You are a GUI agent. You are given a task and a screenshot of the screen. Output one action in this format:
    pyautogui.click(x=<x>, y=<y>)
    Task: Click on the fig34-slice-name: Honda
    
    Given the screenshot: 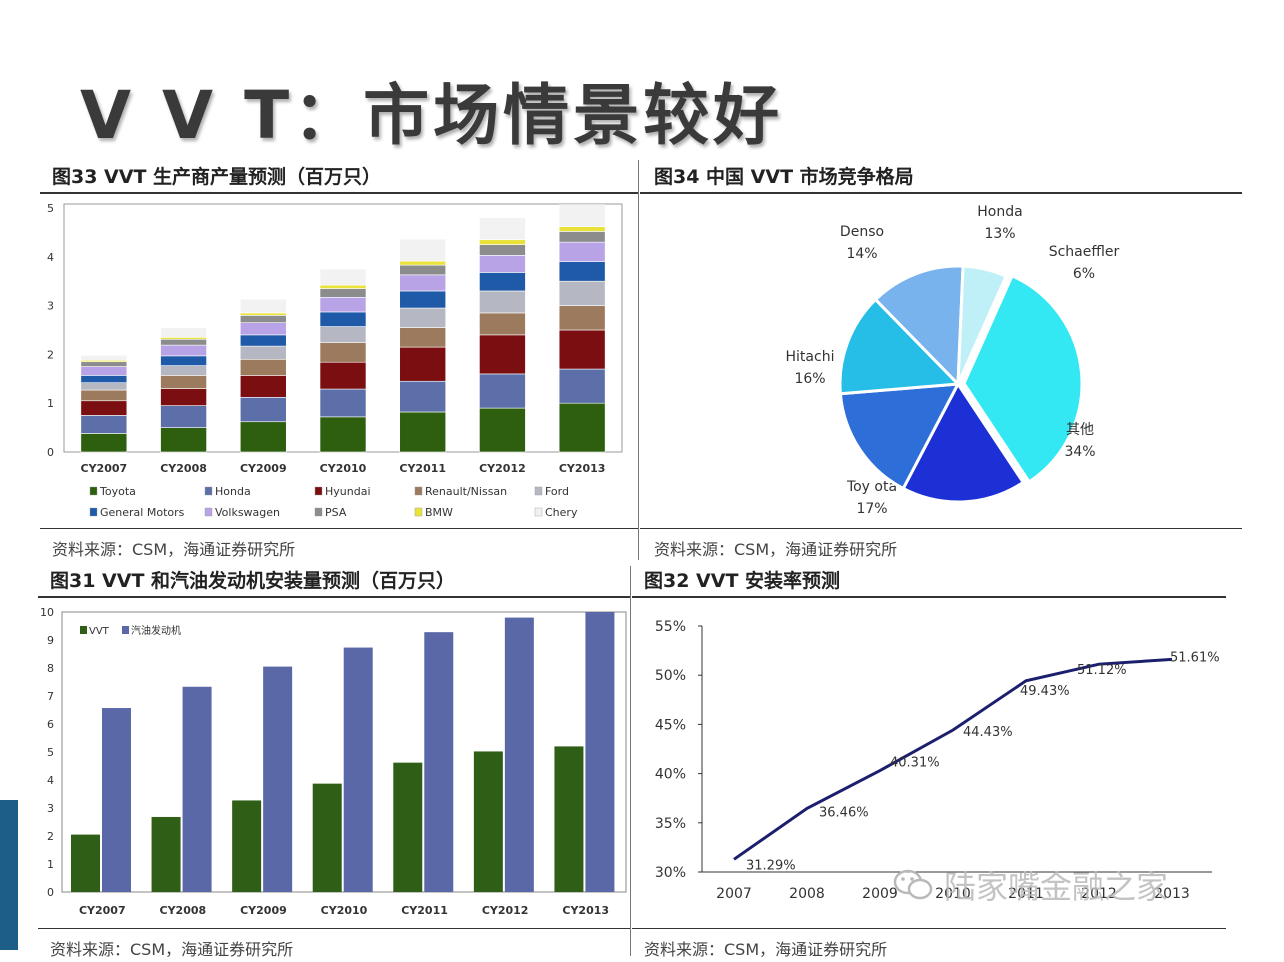 What is the action you would take?
    pyautogui.click(x=999, y=212)
    